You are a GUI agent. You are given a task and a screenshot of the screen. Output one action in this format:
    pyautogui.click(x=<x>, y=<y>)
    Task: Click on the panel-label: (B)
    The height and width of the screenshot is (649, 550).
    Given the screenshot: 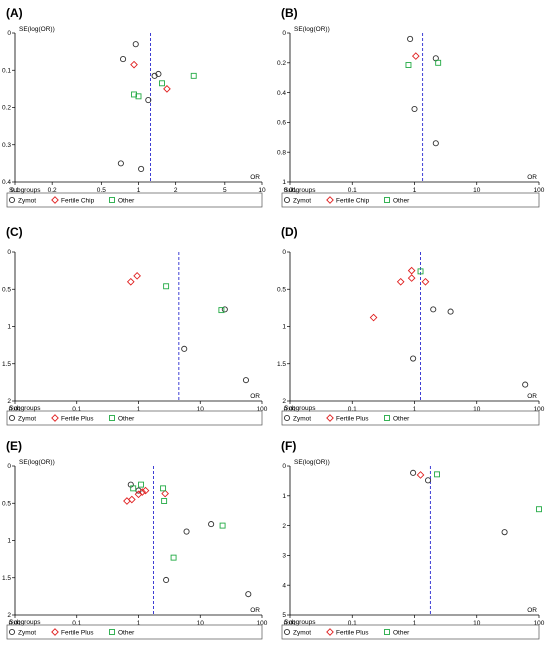 What is the action you would take?
    pyautogui.click(x=289, y=13)
    